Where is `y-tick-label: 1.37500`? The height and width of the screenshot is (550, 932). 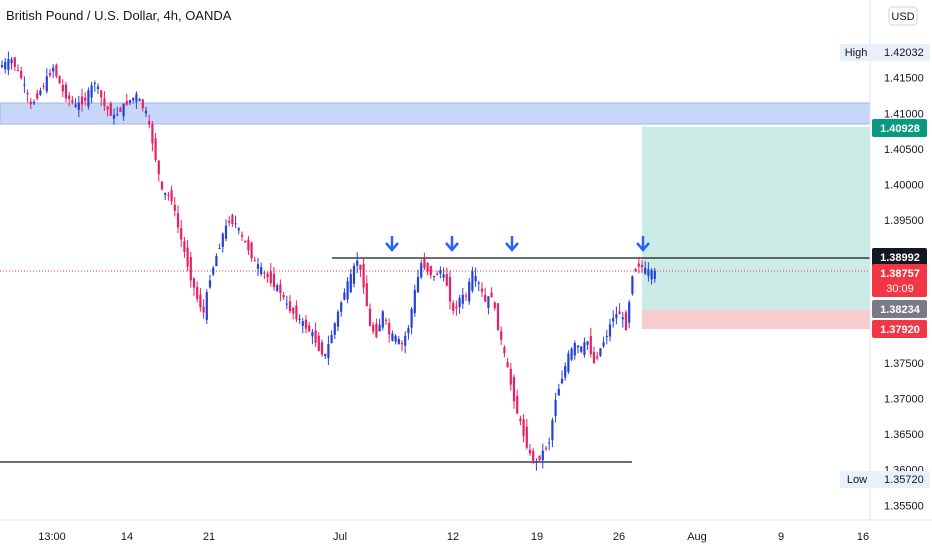
y-tick-label: 1.37500 is located at coordinates (904, 364).